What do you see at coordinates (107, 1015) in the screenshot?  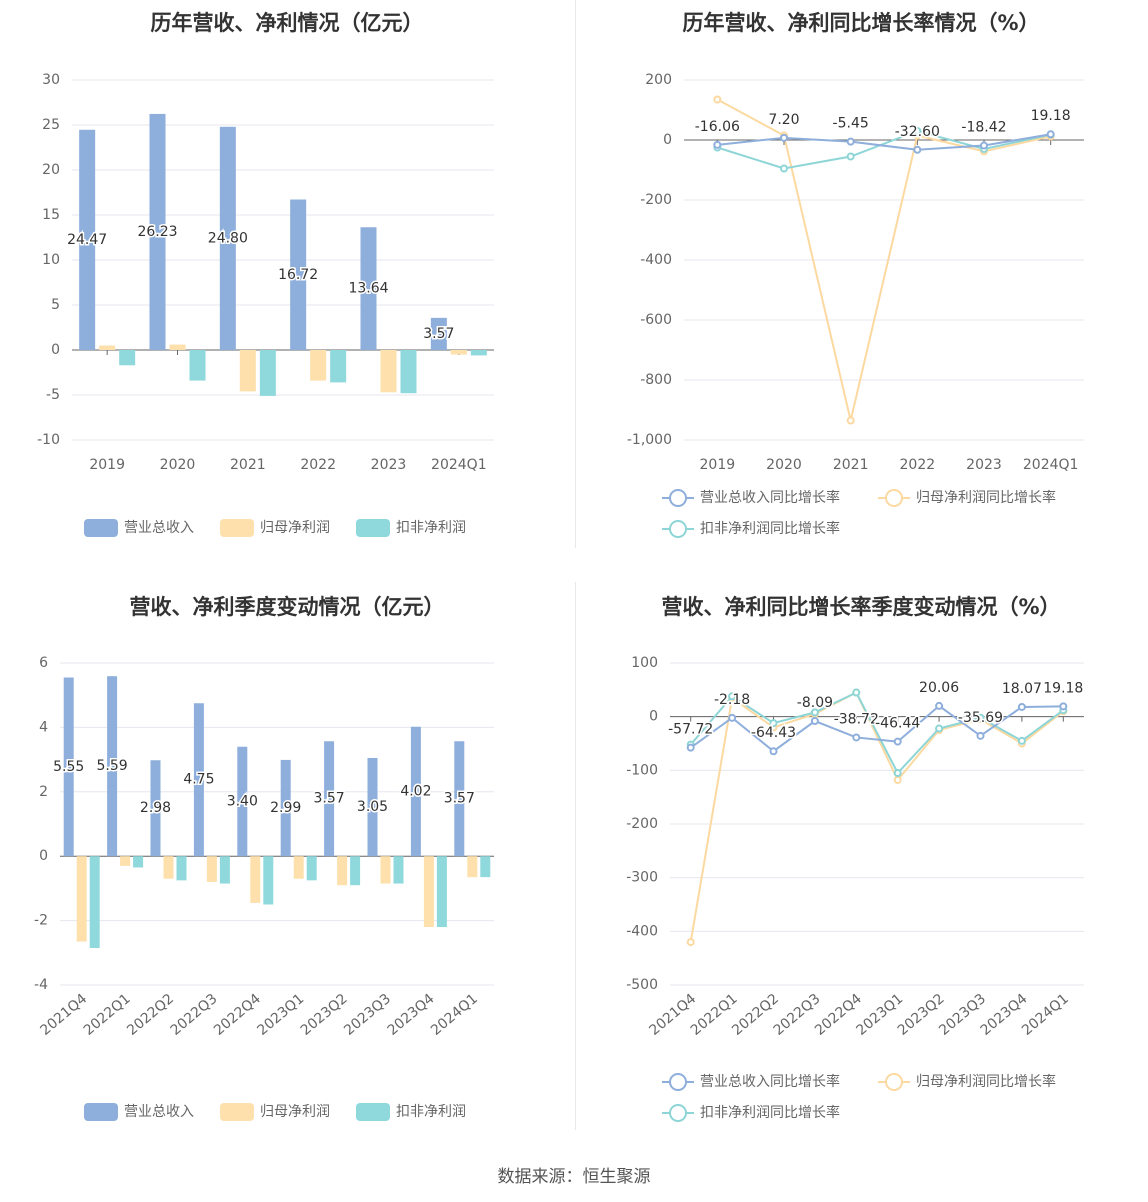 I see `x-tick-label: 2022Q1` at bounding box center [107, 1015].